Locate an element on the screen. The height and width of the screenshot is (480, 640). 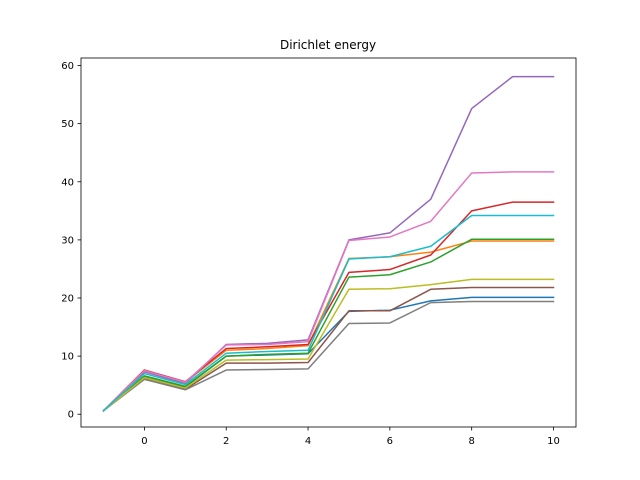
y-tick-label: 40 is located at coordinates (67, 182).